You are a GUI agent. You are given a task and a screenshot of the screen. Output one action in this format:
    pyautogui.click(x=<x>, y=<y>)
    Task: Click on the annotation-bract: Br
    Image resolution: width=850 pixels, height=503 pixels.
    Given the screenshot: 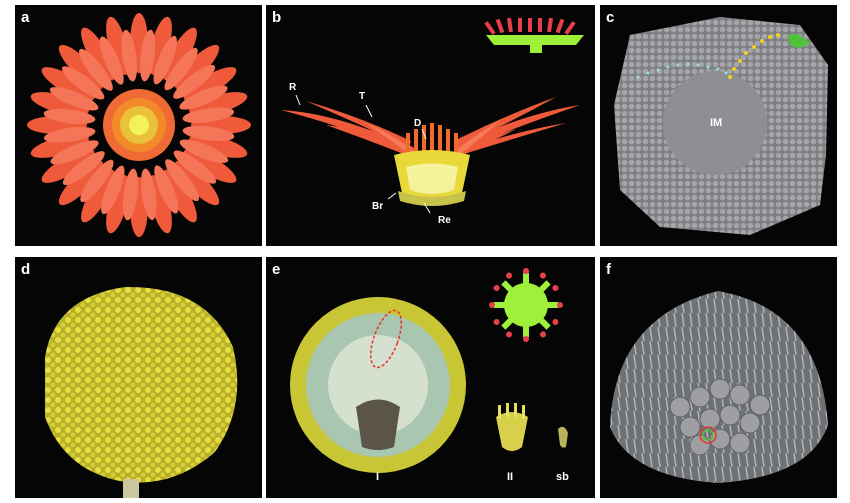 What is the action you would take?
    pyautogui.click(x=378, y=206)
    